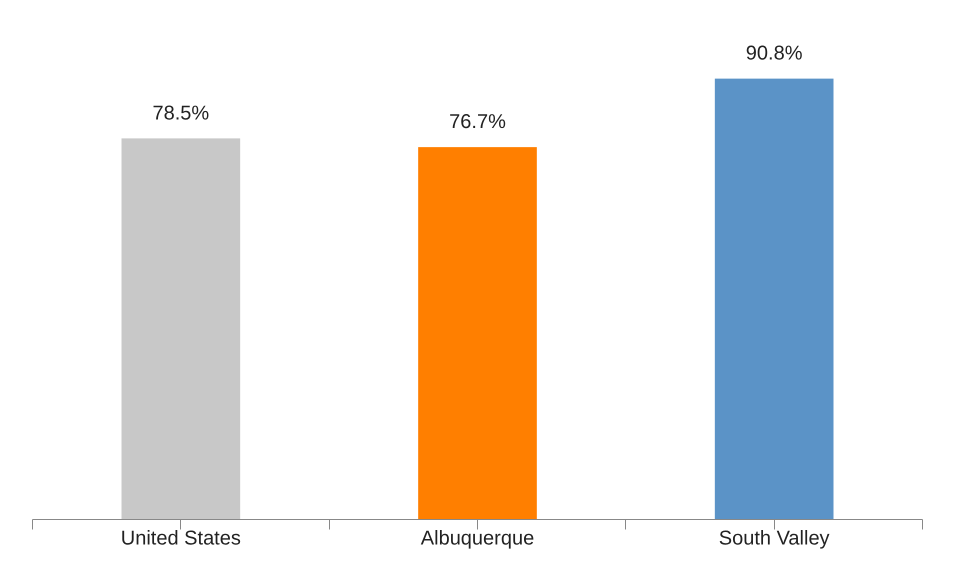 Image resolution: width=954 pixels, height=577 pixels. Describe the element at coordinates (181, 113) in the screenshot. I see `data-label: 78.5%` at that location.